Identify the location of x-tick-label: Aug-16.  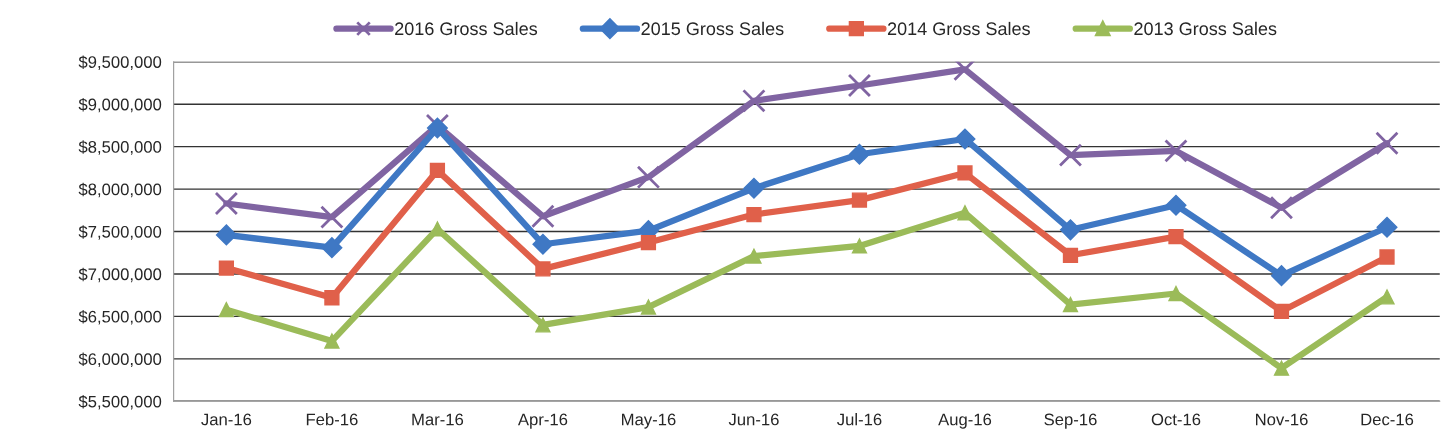
(965, 421).